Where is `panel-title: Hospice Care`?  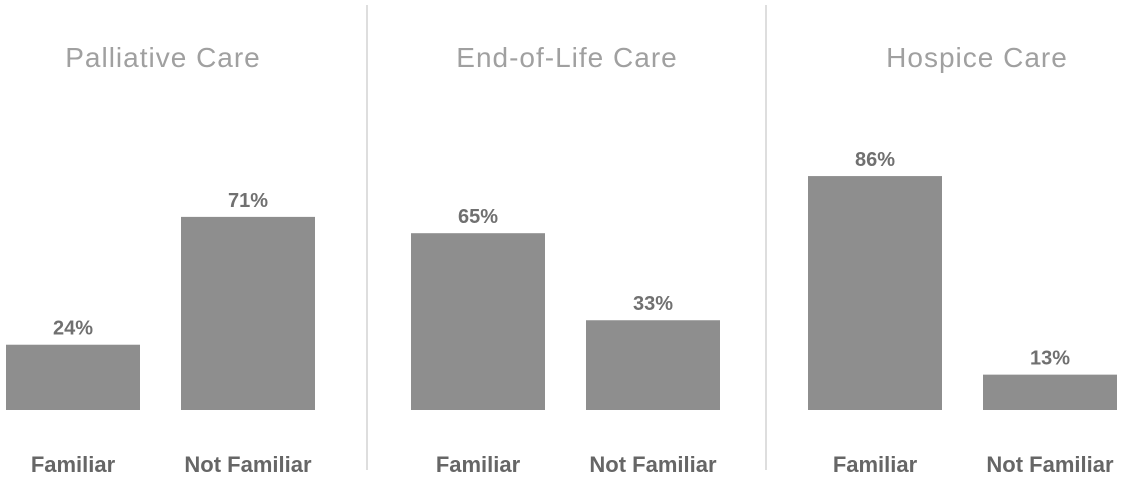
panel-title: Hospice Care is located at coordinates (977, 57).